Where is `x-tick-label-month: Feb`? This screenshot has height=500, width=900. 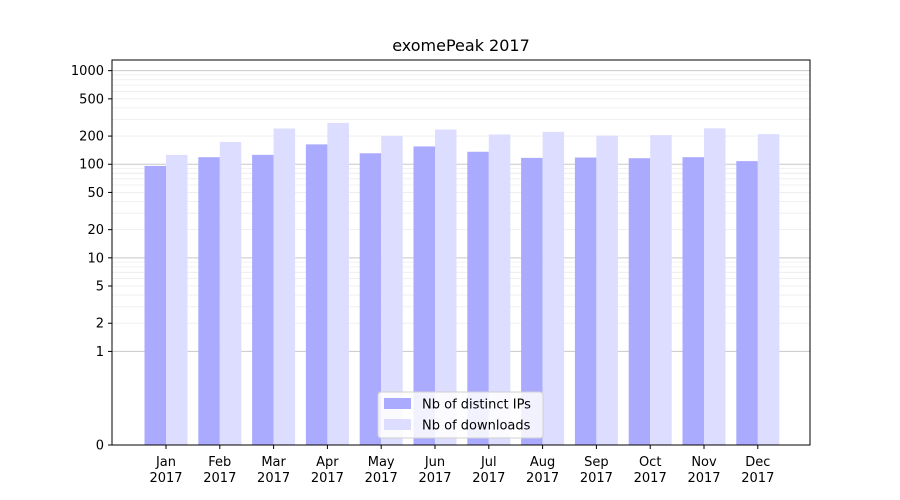
x-tick-label-month: Feb is located at coordinates (219, 462).